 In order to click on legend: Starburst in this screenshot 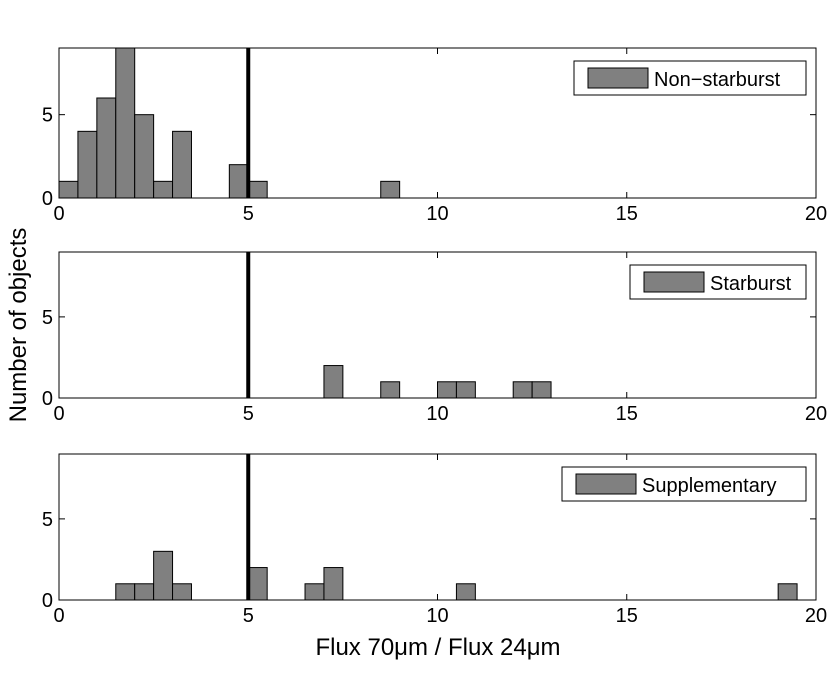, I will do `click(718, 282)`.